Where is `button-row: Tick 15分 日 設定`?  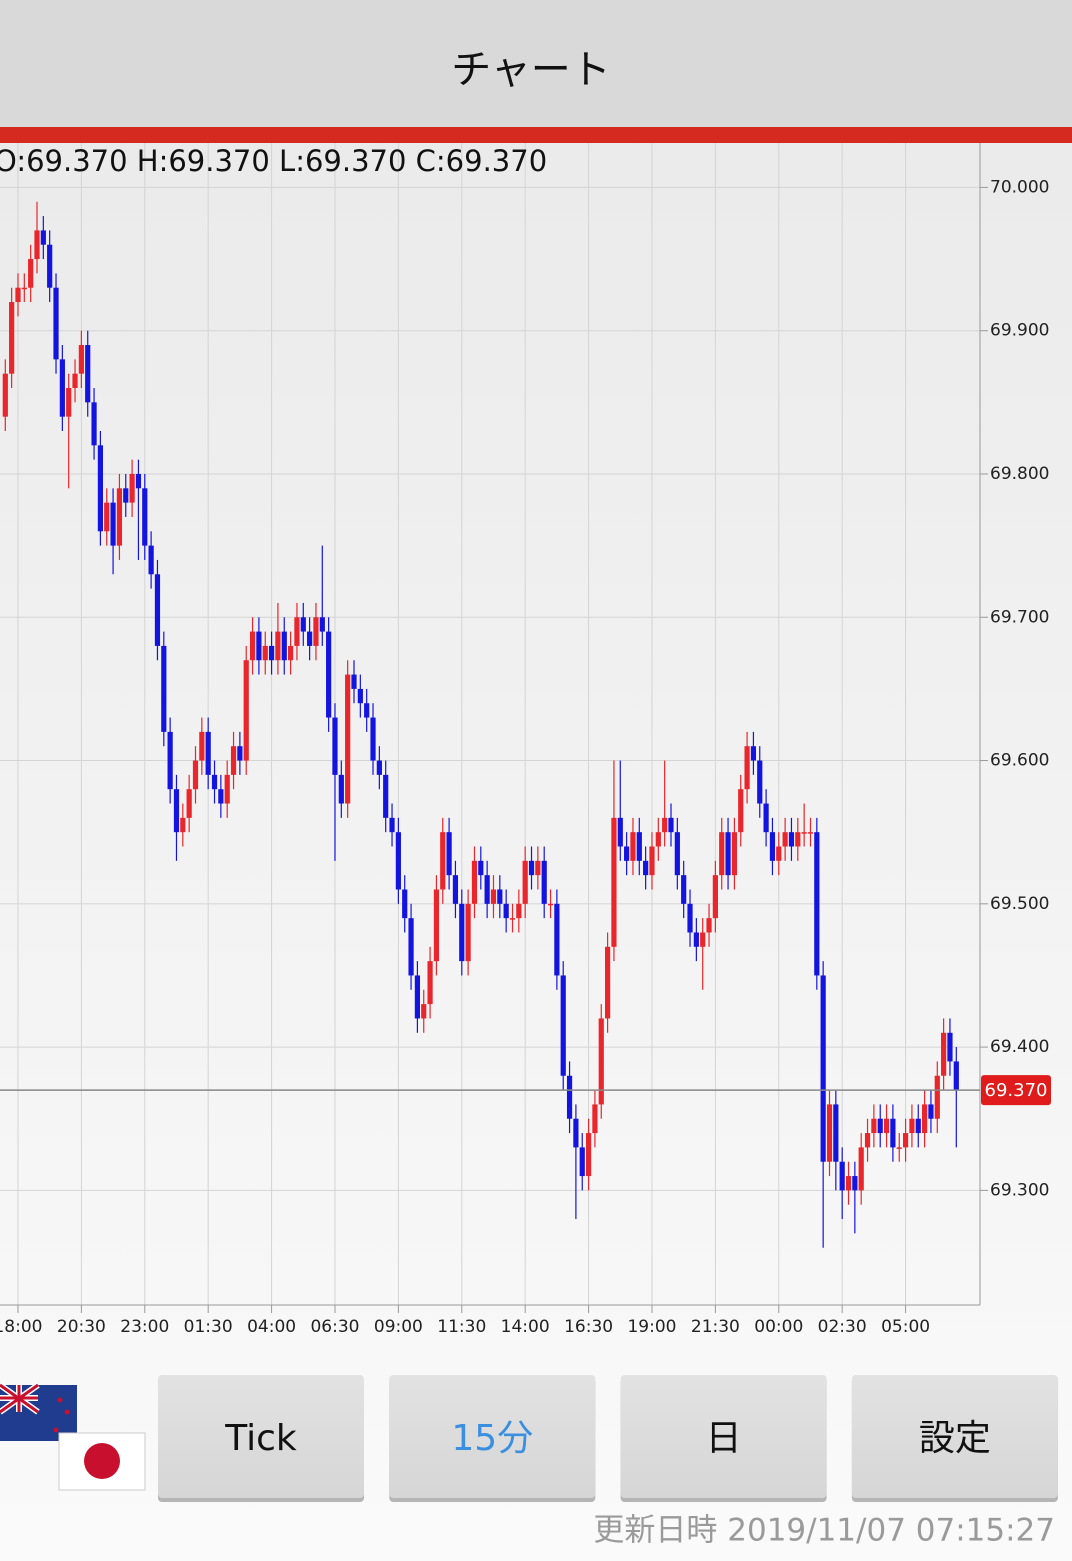
button-row: Tick 15分 日 設定 is located at coordinates (608, 1438).